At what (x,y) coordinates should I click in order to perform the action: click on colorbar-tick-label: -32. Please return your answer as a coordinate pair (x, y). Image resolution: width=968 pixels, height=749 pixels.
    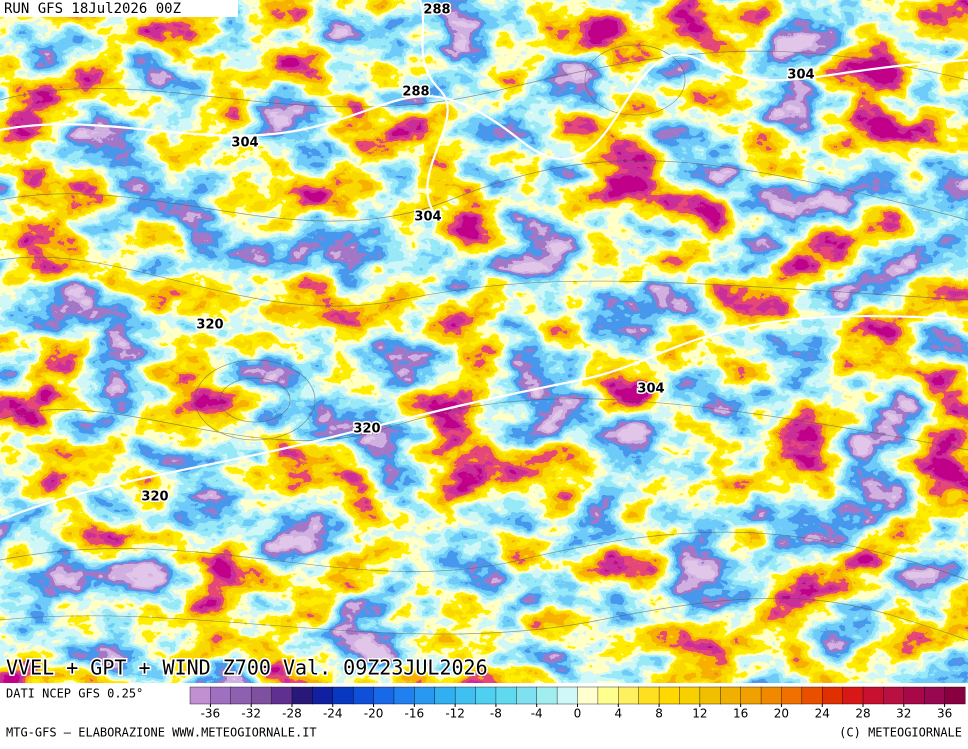
    Looking at the image, I should click on (251, 714).